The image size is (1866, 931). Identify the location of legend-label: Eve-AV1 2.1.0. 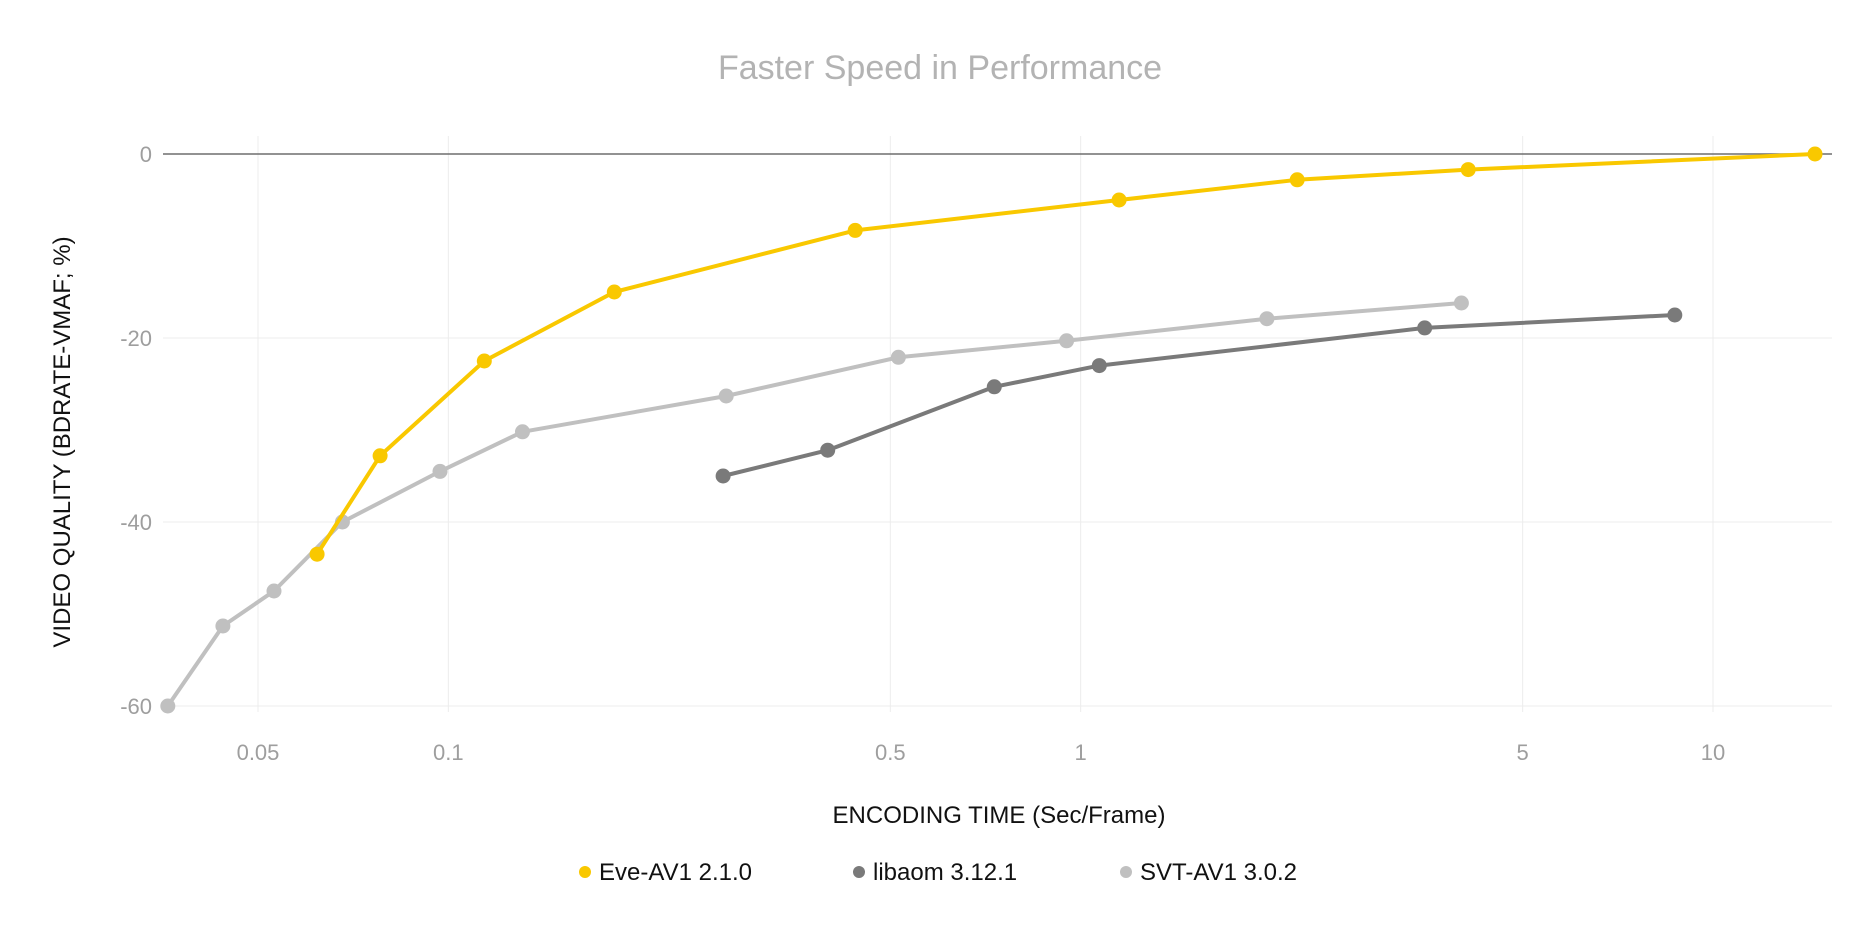
(675, 872).